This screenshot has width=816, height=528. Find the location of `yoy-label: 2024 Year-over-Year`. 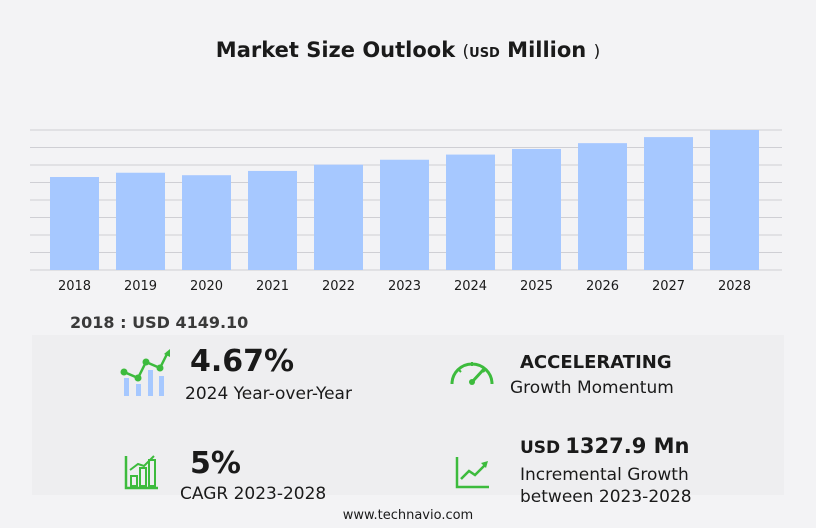

yoy-label: 2024 Year-over-Year is located at coordinates (268, 394).